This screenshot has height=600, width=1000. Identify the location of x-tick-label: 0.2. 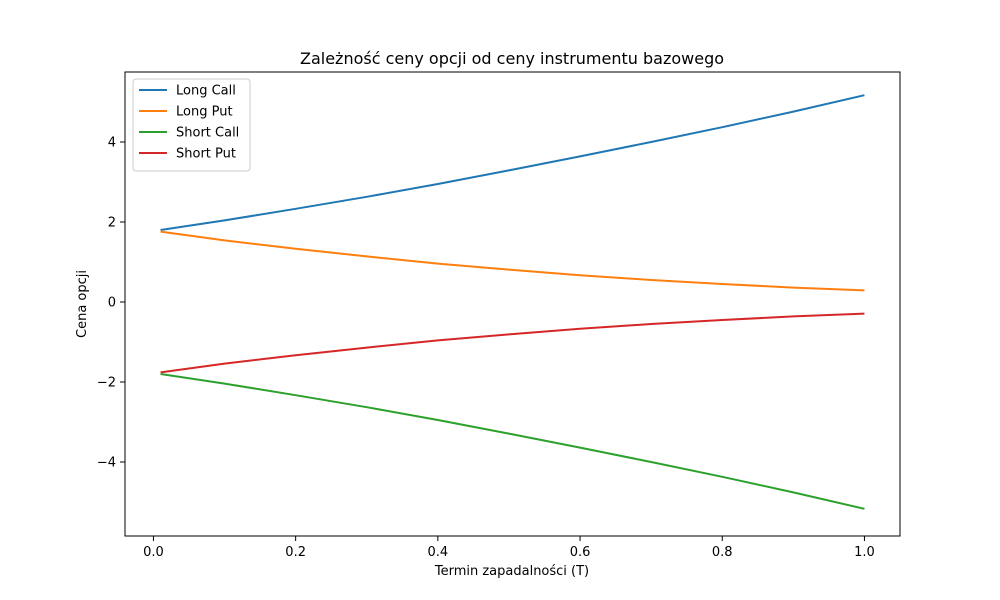
(295, 552).